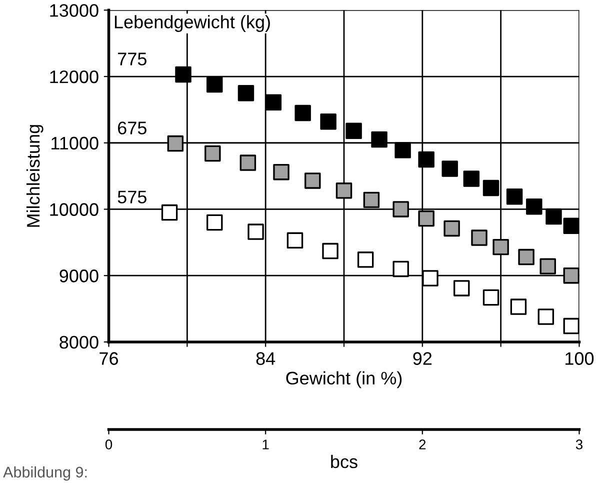  What do you see at coordinates (132, 197) in the screenshot?
I see `series-label: 575` at bounding box center [132, 197].